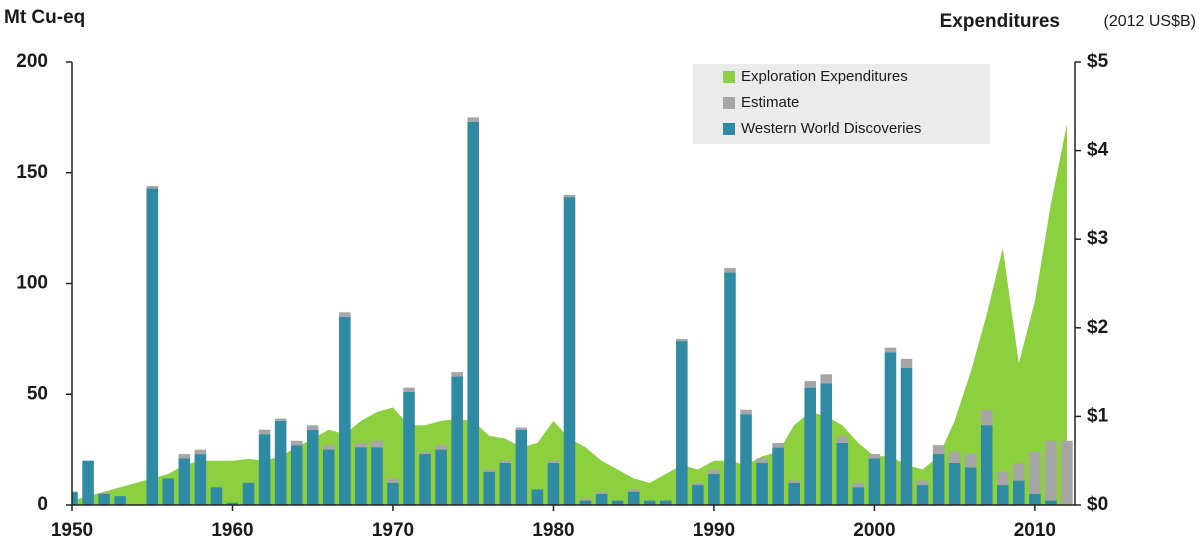 The height and width of the screenshot is (548, 1199). What do you see at coordinates (1097, 238) in the screenshot?
I see `y2-tick-label: $3` at bounding box center [1097, 238].